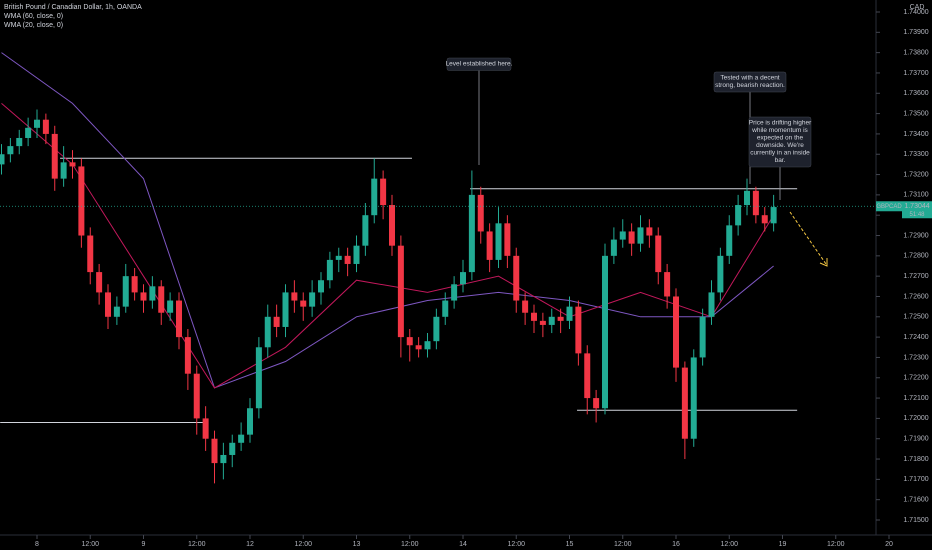 The height and width of the screenshot is (550, 932). What do you see at coordinates (915, 378) in the screenshot?
I see `y-tick-label: 1.72200` at bounding box center [915, 378].